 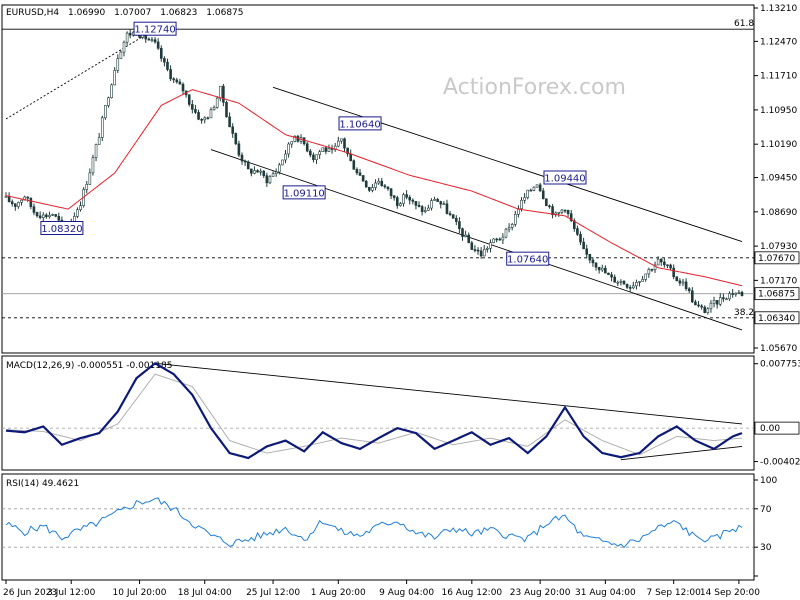 I want to click on swing-label-text: 1.09440, so click(x=564, y=179).